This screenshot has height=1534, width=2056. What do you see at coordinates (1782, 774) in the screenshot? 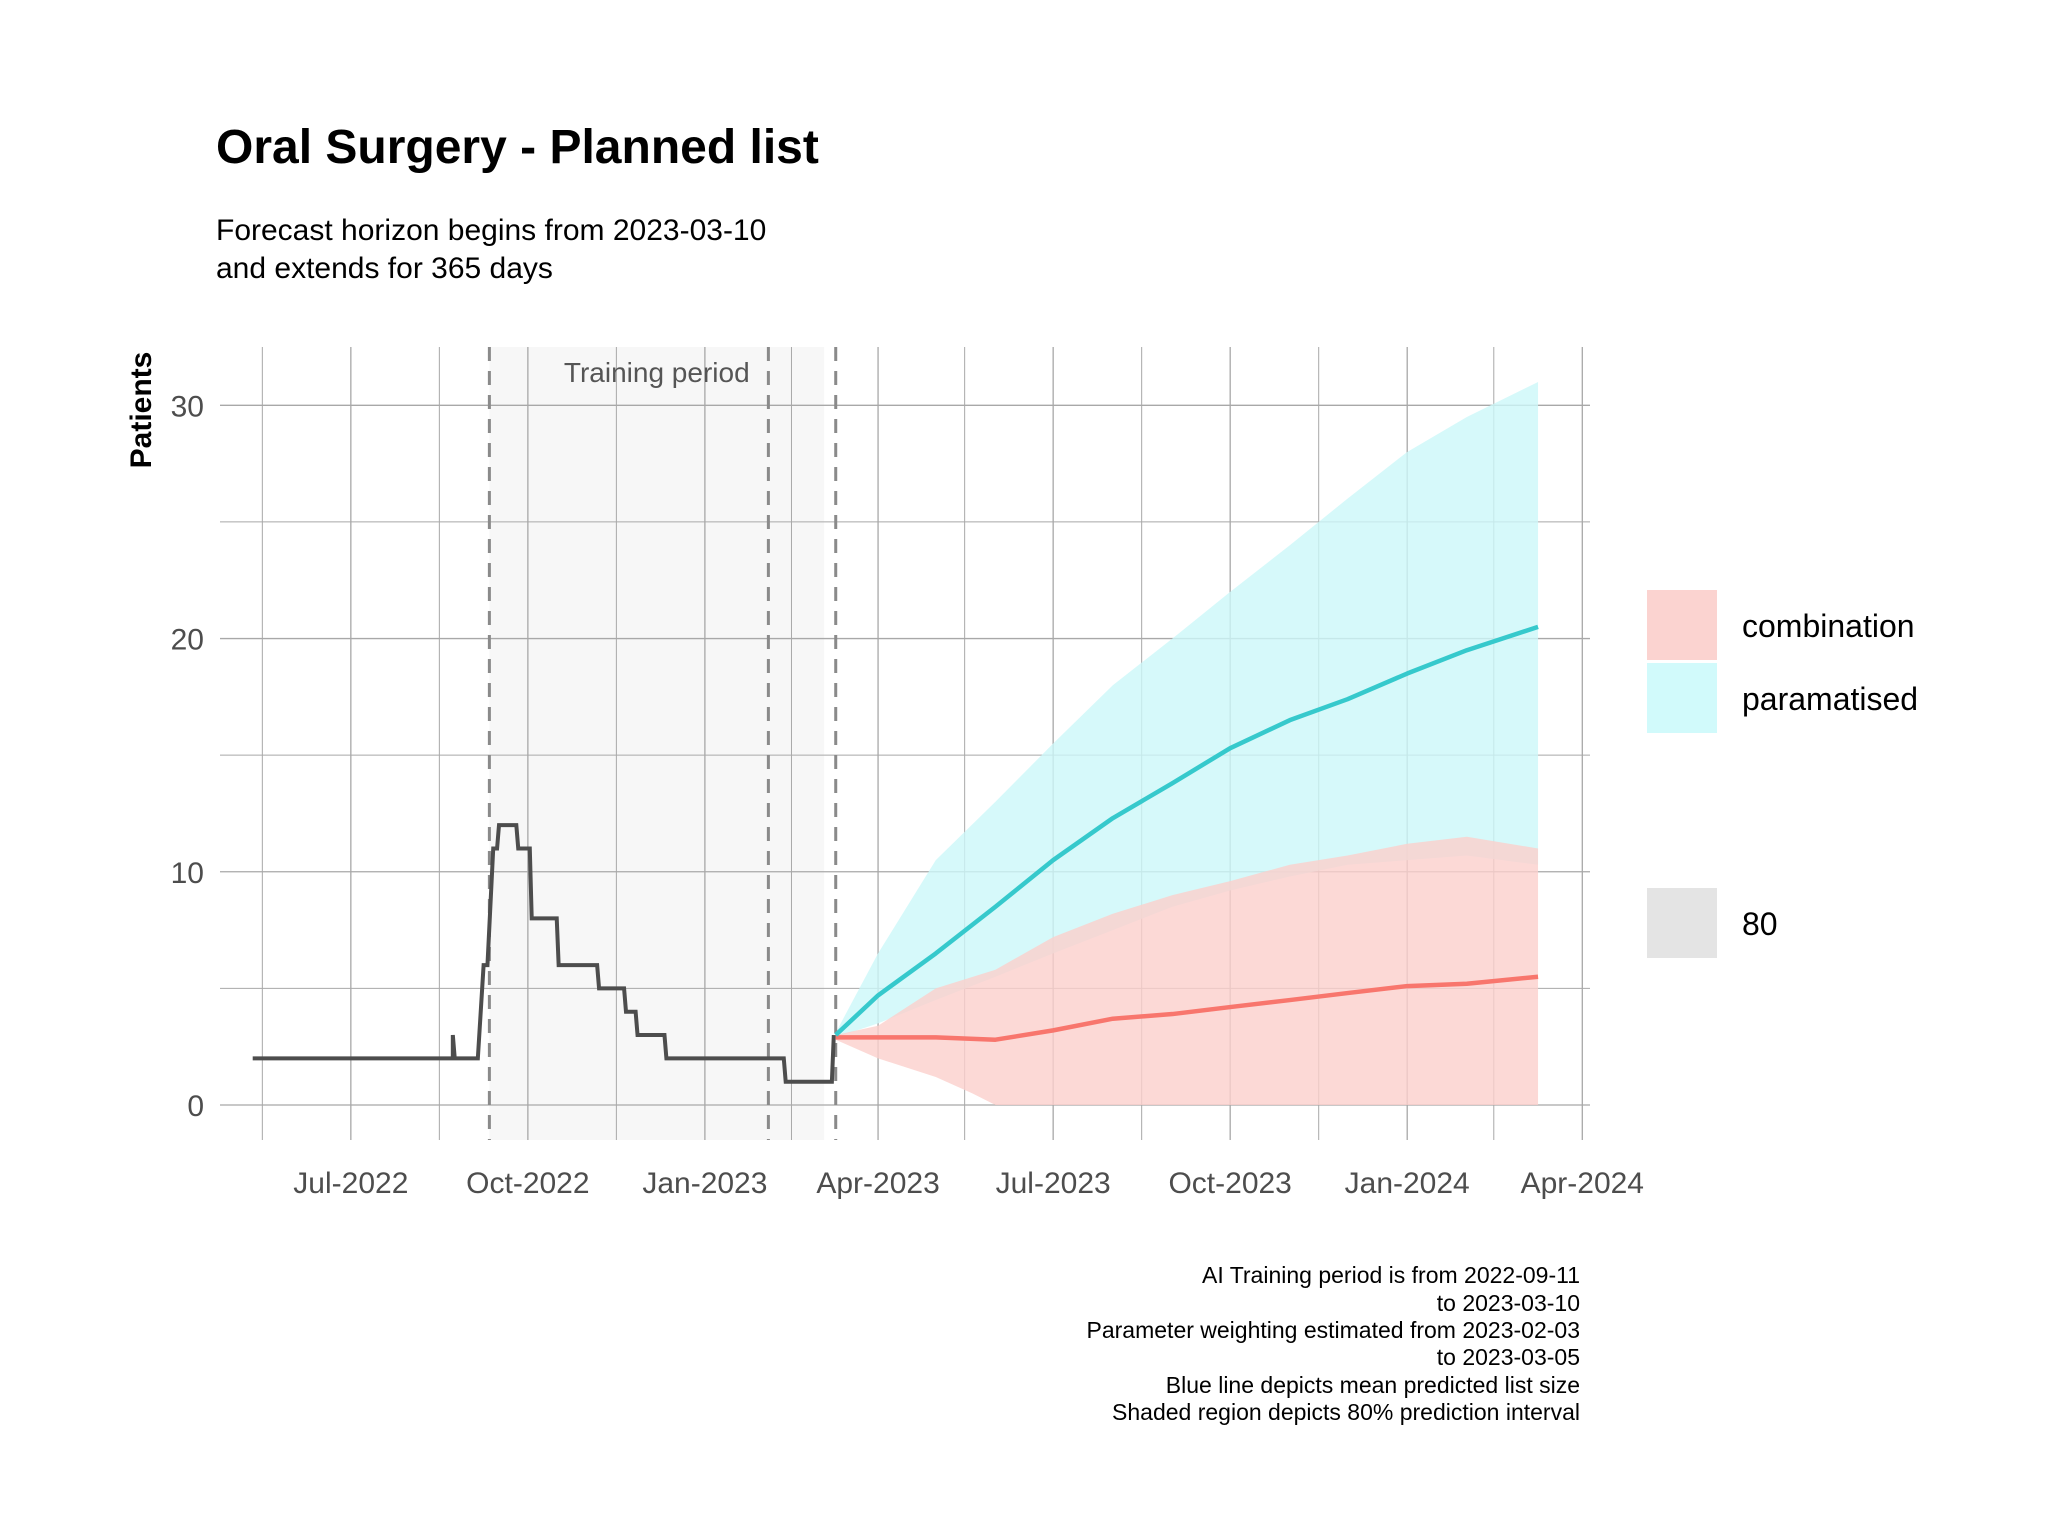
I see `legend: combination paramatised 80` at bounding box center [1782, 774].